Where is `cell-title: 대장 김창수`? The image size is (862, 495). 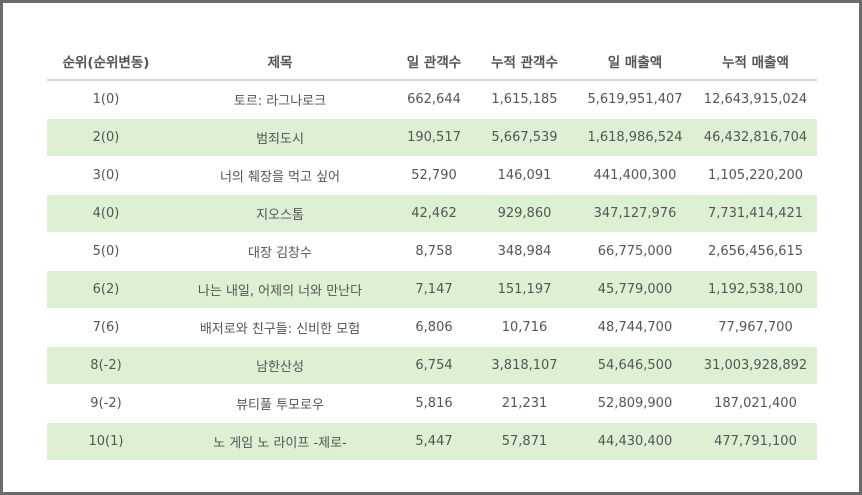
cell-title: 대장 김창수 is located at coordinates (280, 251).